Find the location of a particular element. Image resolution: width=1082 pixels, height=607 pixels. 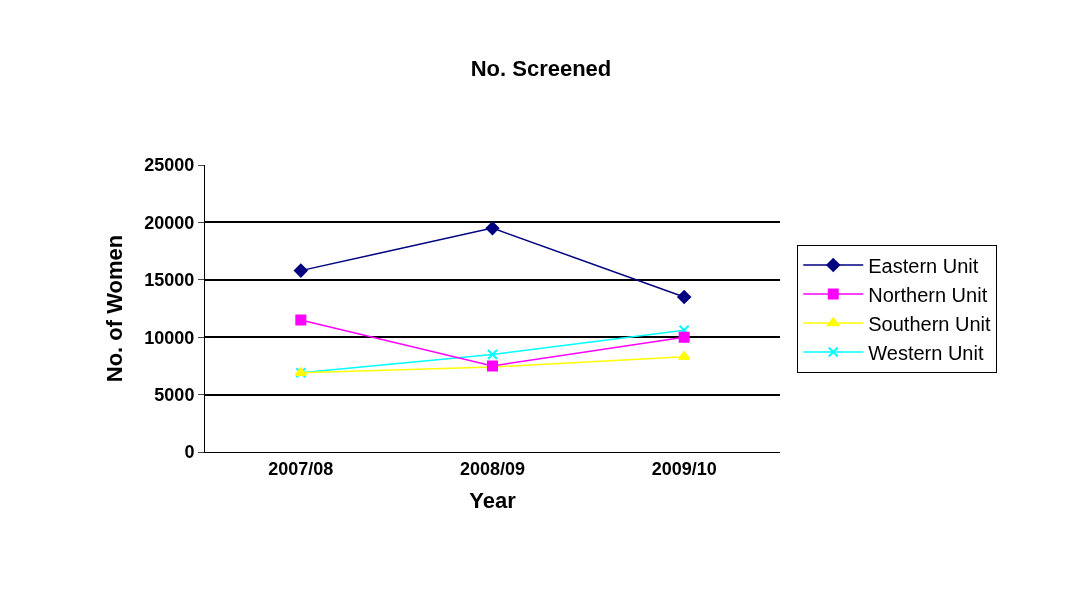

y-tick-label: 5000 is located at coordinates (174, 394).